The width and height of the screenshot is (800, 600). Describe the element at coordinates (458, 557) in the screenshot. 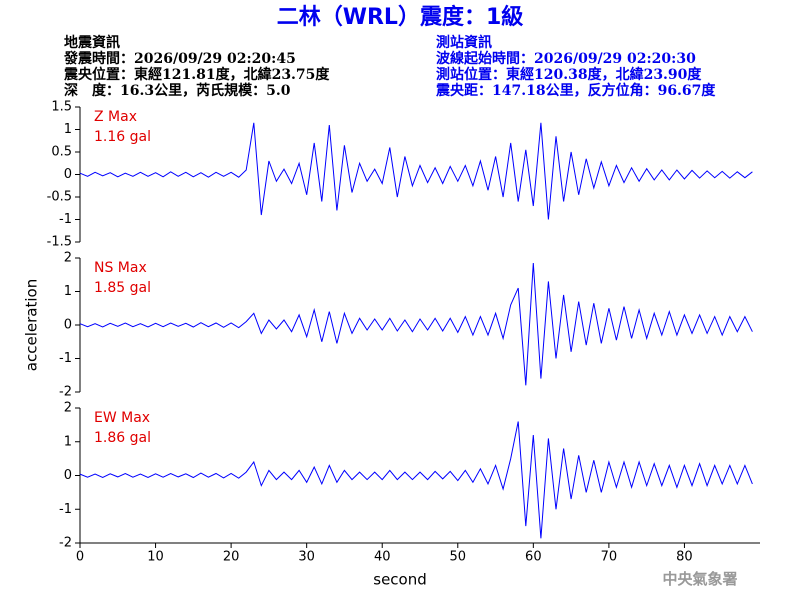

I see `x-tick-label: 50` at that location.